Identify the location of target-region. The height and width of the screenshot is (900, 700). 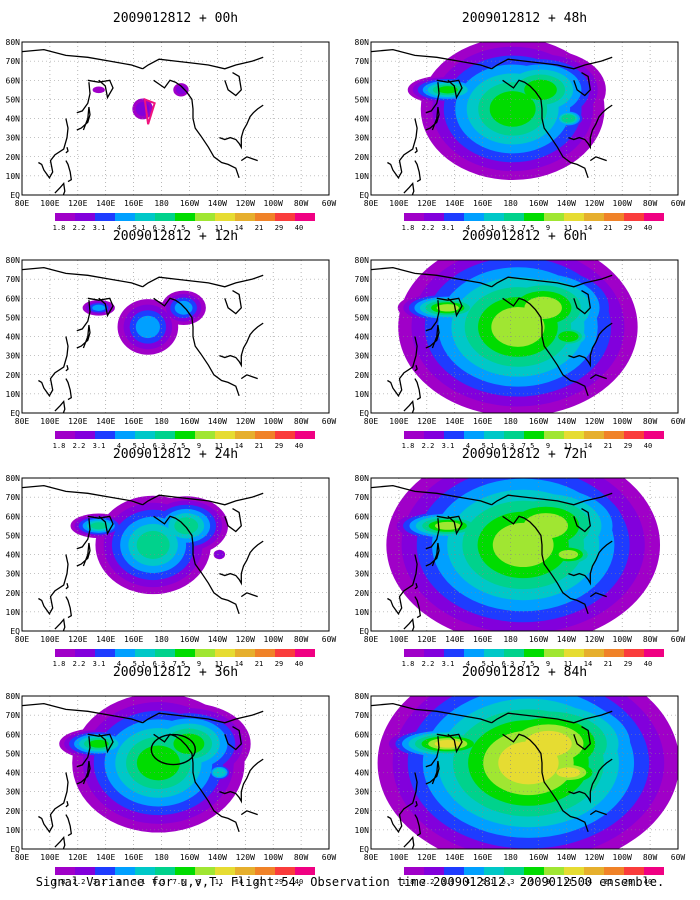
(149, 111).